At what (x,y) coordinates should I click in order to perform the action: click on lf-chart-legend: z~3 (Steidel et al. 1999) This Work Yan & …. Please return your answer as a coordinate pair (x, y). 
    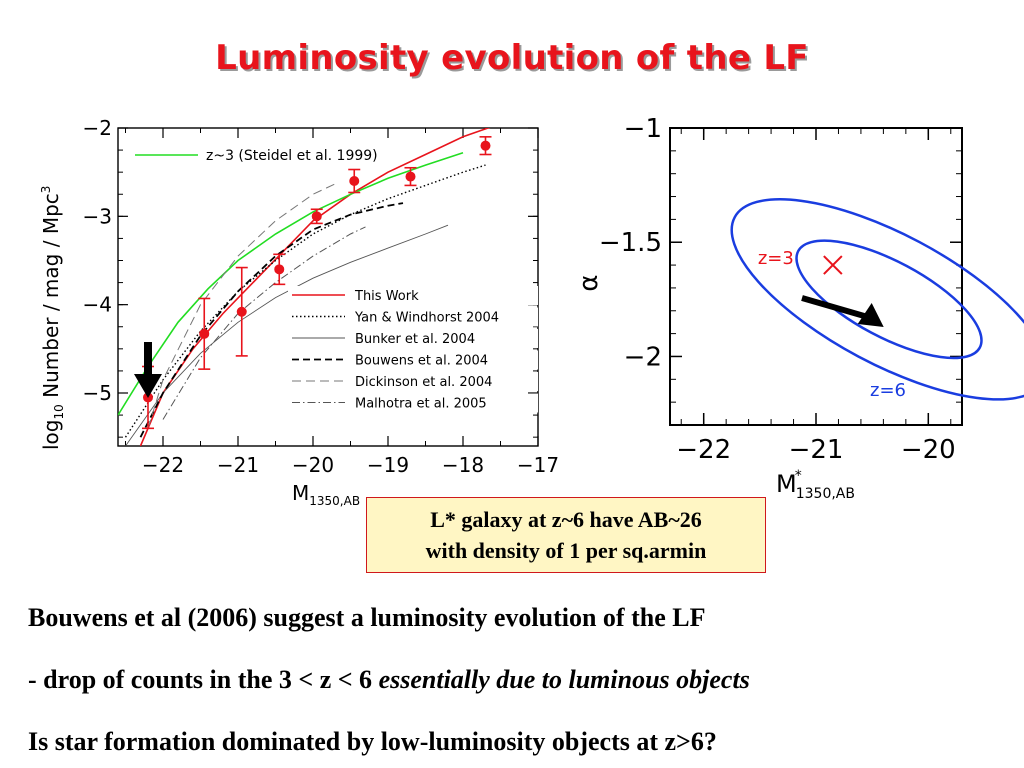
    Looking at the image, I should click on (336, 280).